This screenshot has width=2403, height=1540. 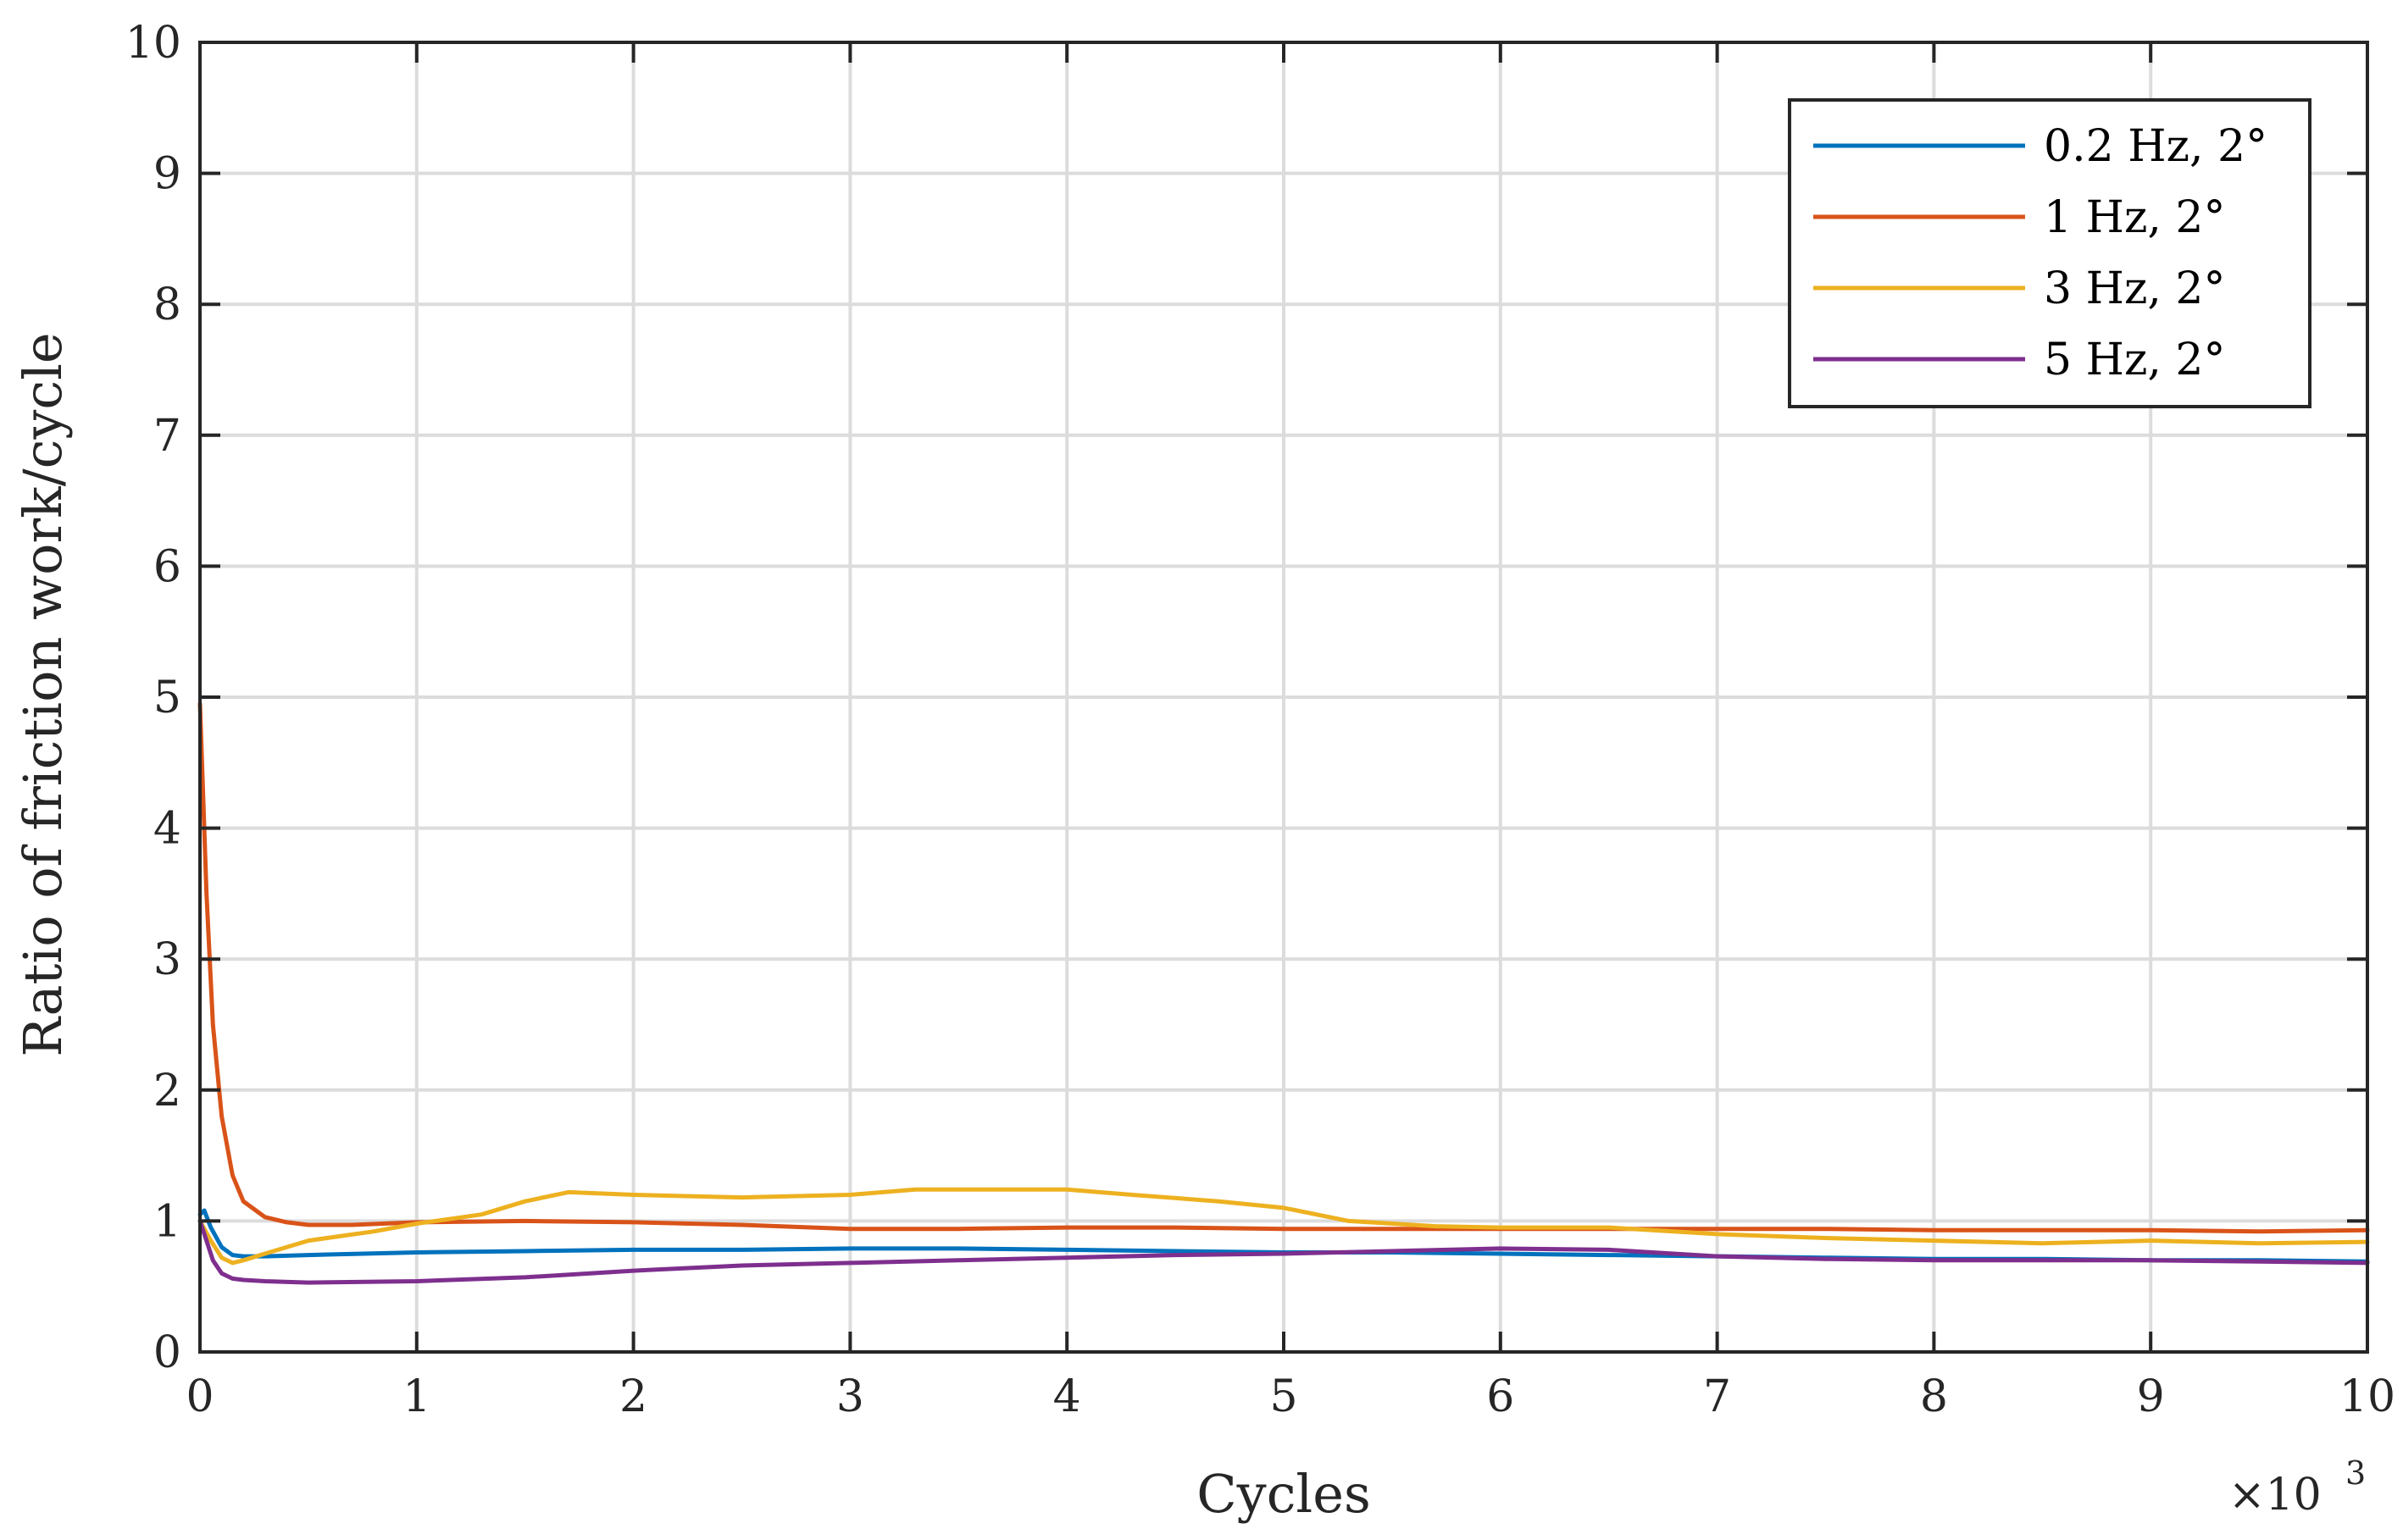 I want to click on legend-label-2: 3 Hz, 2°, so click(x=2135, y=288).